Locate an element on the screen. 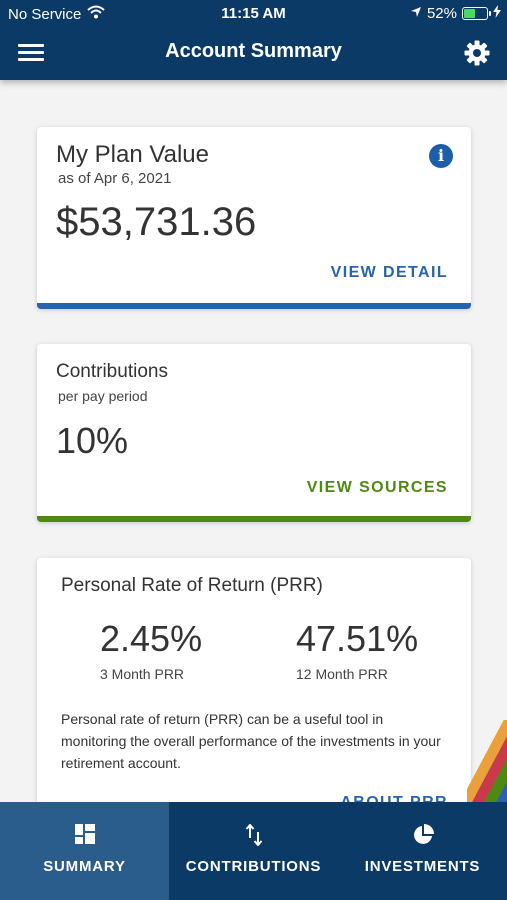 The width and height of the screenshot is (507, 900). hamburger-menu-button is located at coordinates (34, 53).